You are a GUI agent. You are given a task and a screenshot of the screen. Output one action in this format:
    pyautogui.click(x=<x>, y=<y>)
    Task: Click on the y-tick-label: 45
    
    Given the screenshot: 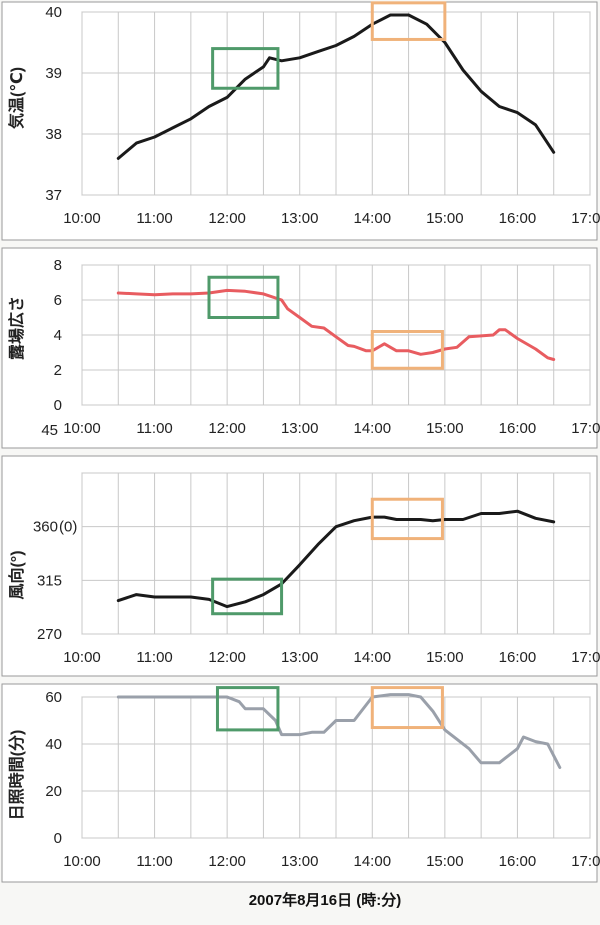 What is the action you would take?
    pyautogui.click(x=49, y=430)
    